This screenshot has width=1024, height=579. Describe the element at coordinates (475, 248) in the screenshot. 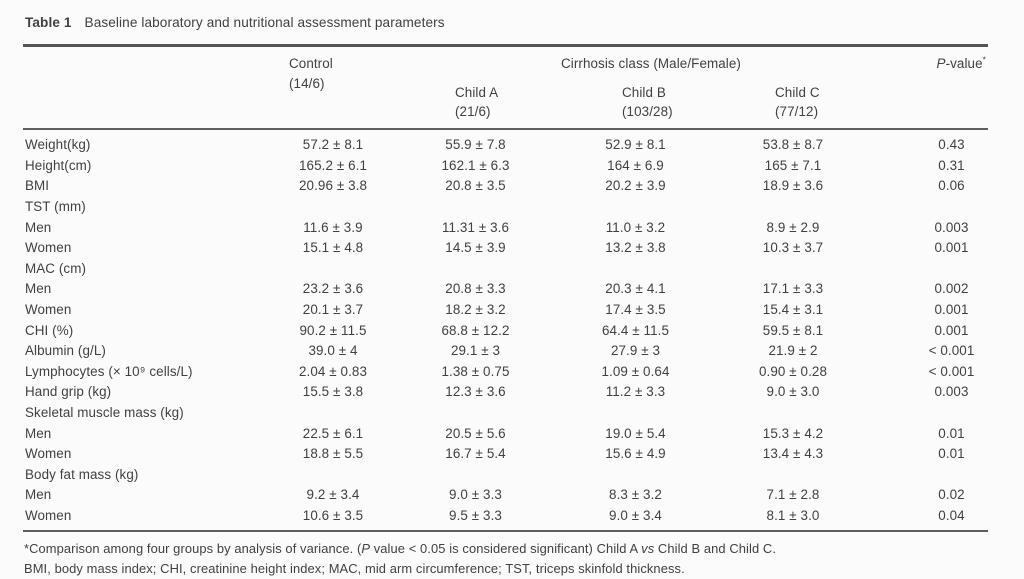

I see `cell-child-a: 14.5 ± 3.9` at that location.